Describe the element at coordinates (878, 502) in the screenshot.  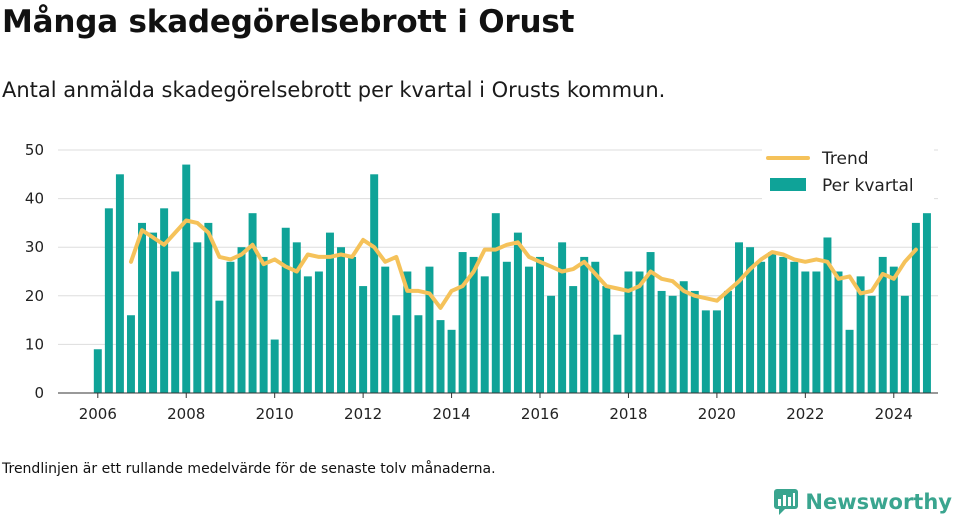
I see `brand-name: Newsworthy` at that location.